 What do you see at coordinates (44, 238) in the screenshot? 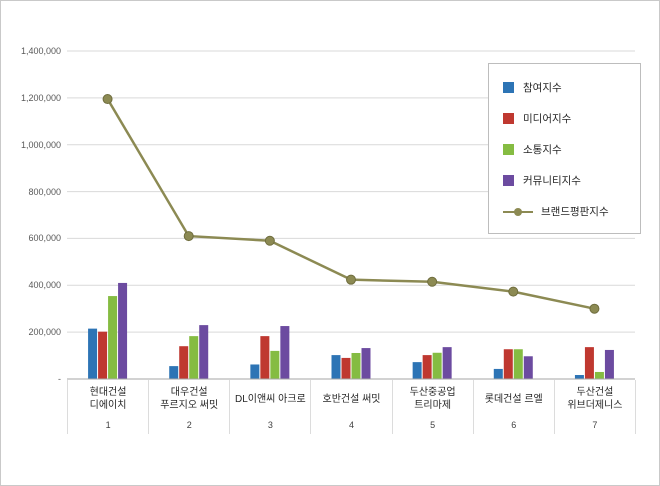
I see `y-axis-tick-label: 600,000` at bounding box center [44, 238].